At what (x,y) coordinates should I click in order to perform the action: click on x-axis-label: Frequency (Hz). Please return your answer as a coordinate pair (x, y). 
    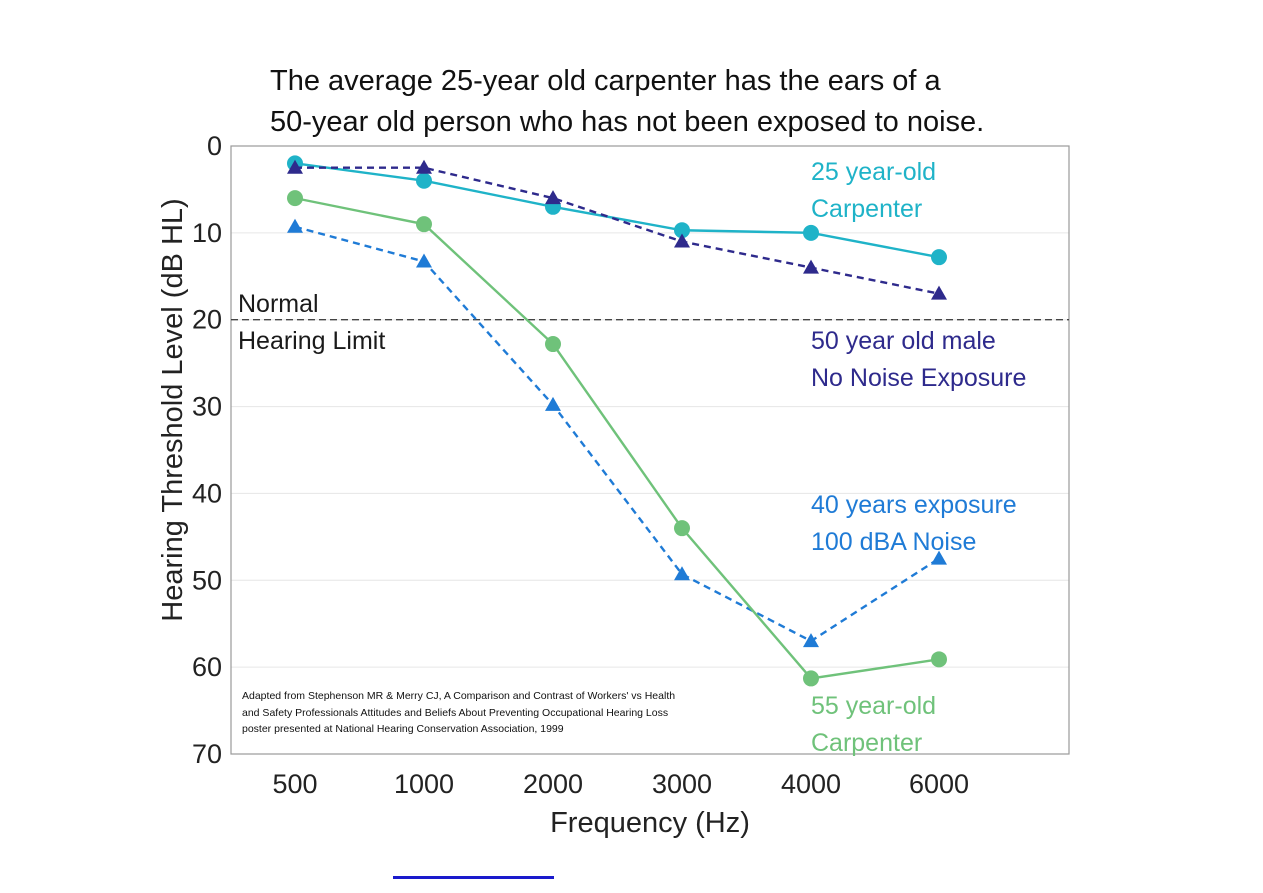
    Looking at the image, I should click on (650, 823).